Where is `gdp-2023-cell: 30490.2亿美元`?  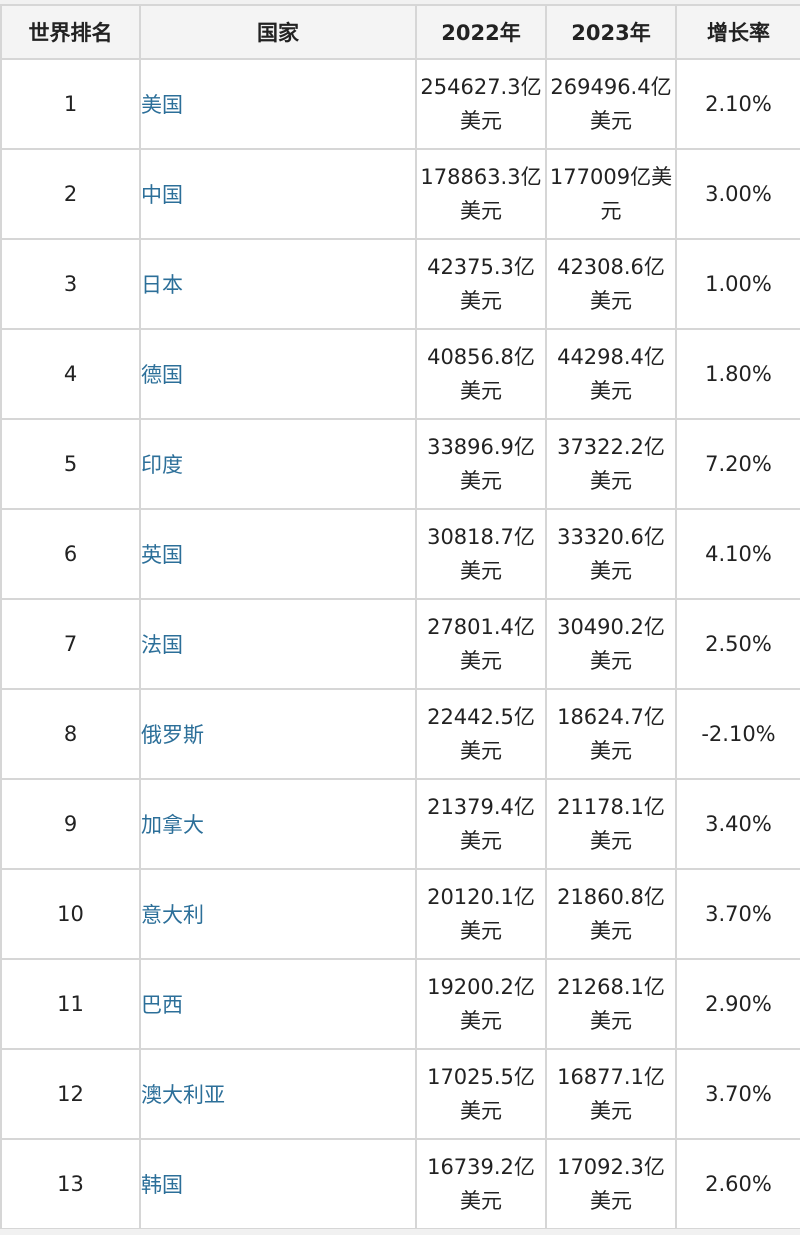 gdp-2023-cell: 30490.2亿美元 is located at coordinates (611, 644).